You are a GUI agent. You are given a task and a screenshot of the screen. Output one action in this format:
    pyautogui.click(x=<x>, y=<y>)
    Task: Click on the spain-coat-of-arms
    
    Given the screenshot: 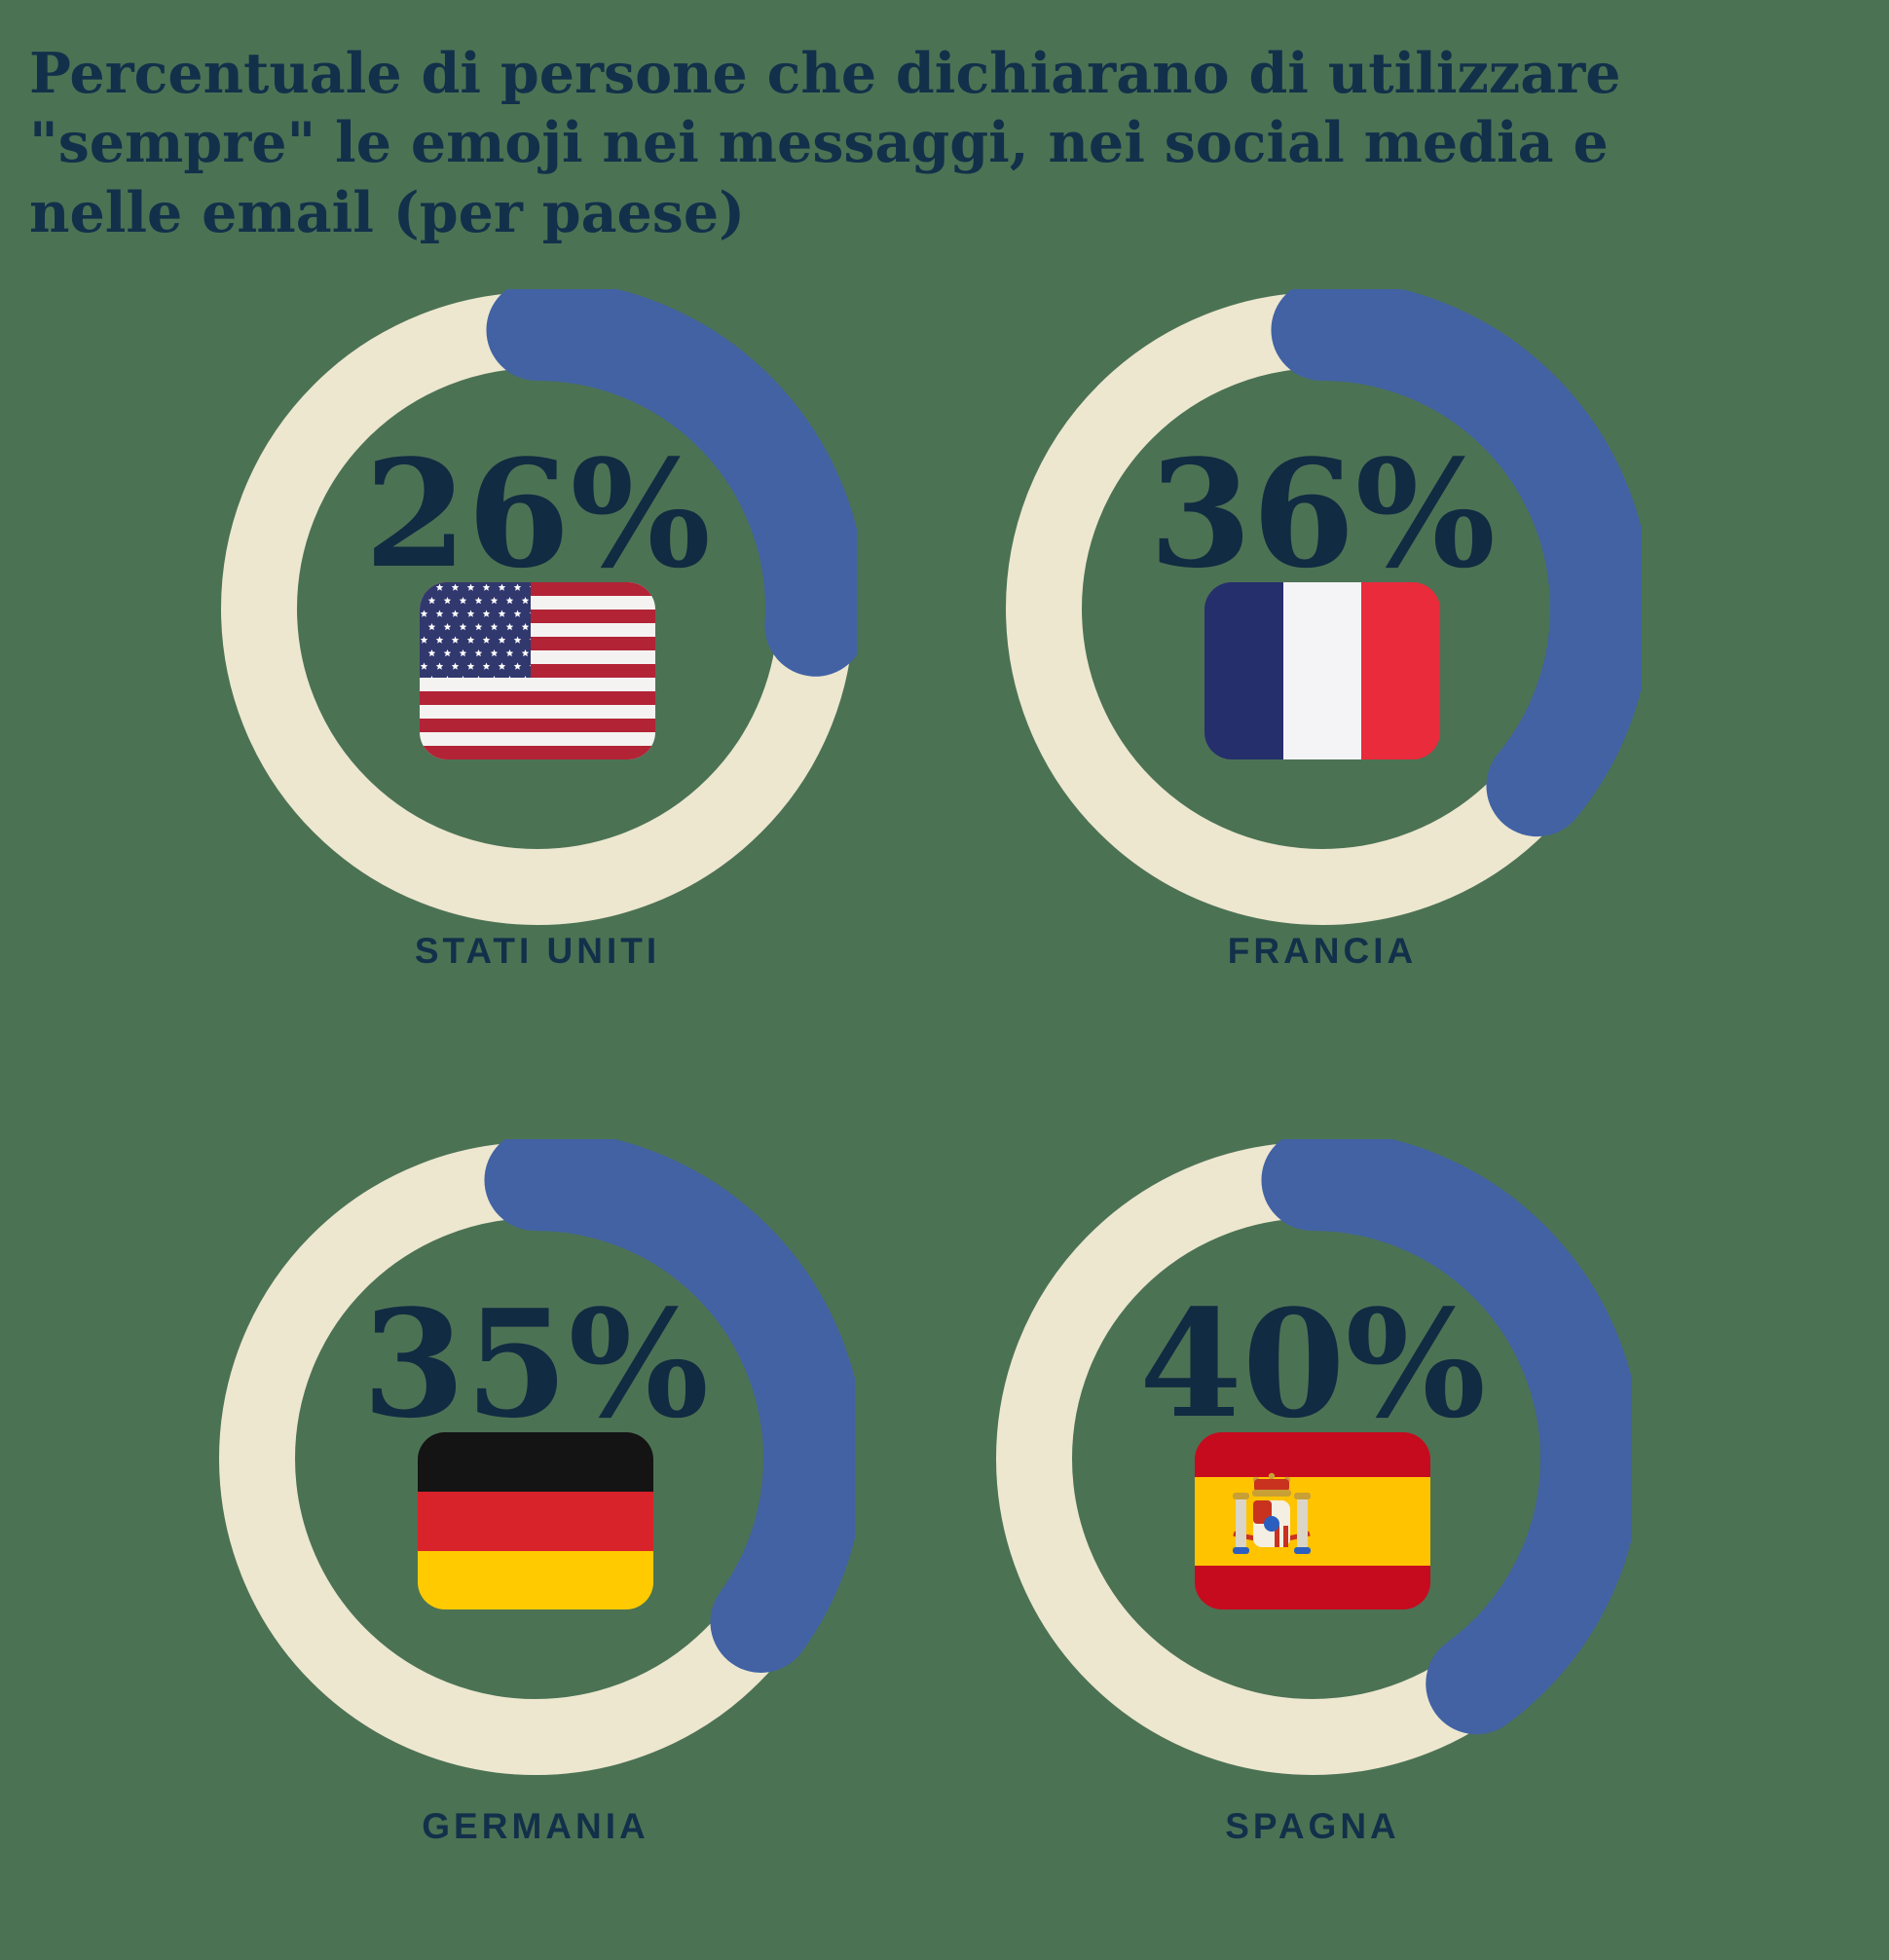 What is the action you would take?
    pyautogui.click(x=1272, y=1513)
    